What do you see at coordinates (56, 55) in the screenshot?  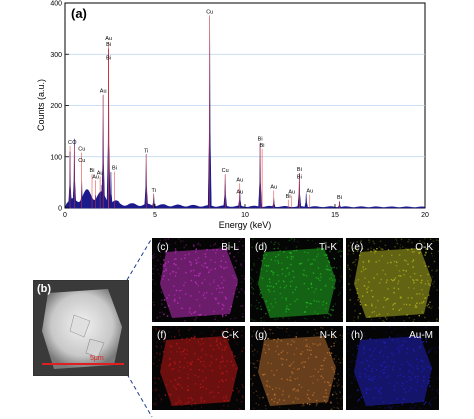 I see `y-tick-label: 300` at bounding box center [56, 55].